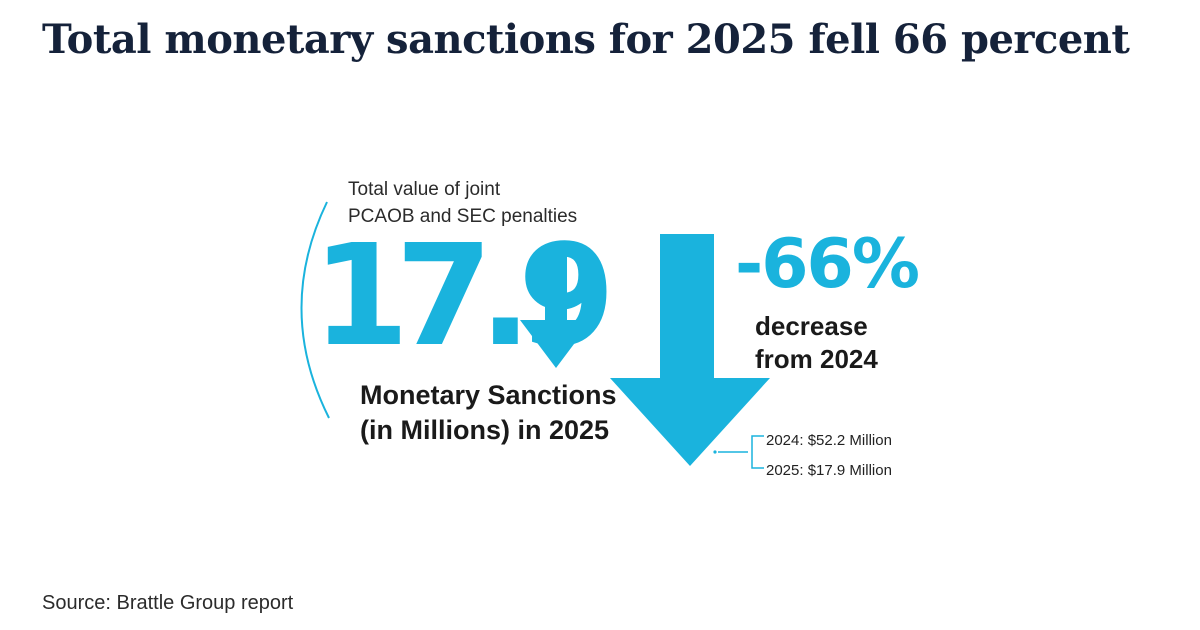 This screenshot has width=1200, height=630. What do you see at coordinates (811, 326) in the screenshot?
I see `percent-change-label-line-1: decrease` at bounding box center [811, 326].